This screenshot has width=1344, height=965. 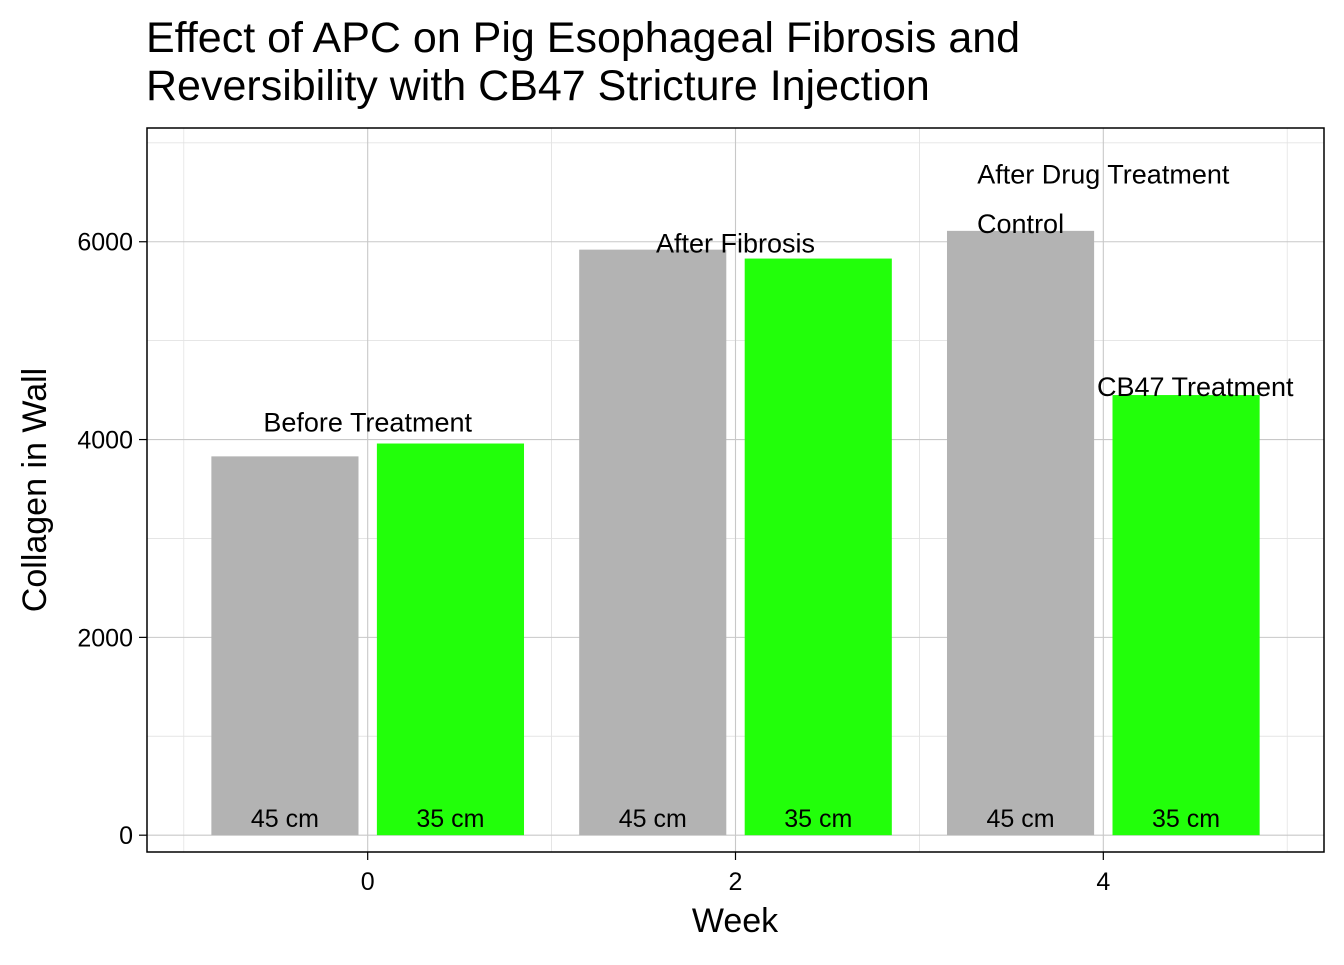 What do you see at coordinates (735, 819) in the screenshot?
I see `bar-labels: 45 cm 45 cm 45 cm 35 cm 35 cm 35 cm` at bounding box center [735, 819].